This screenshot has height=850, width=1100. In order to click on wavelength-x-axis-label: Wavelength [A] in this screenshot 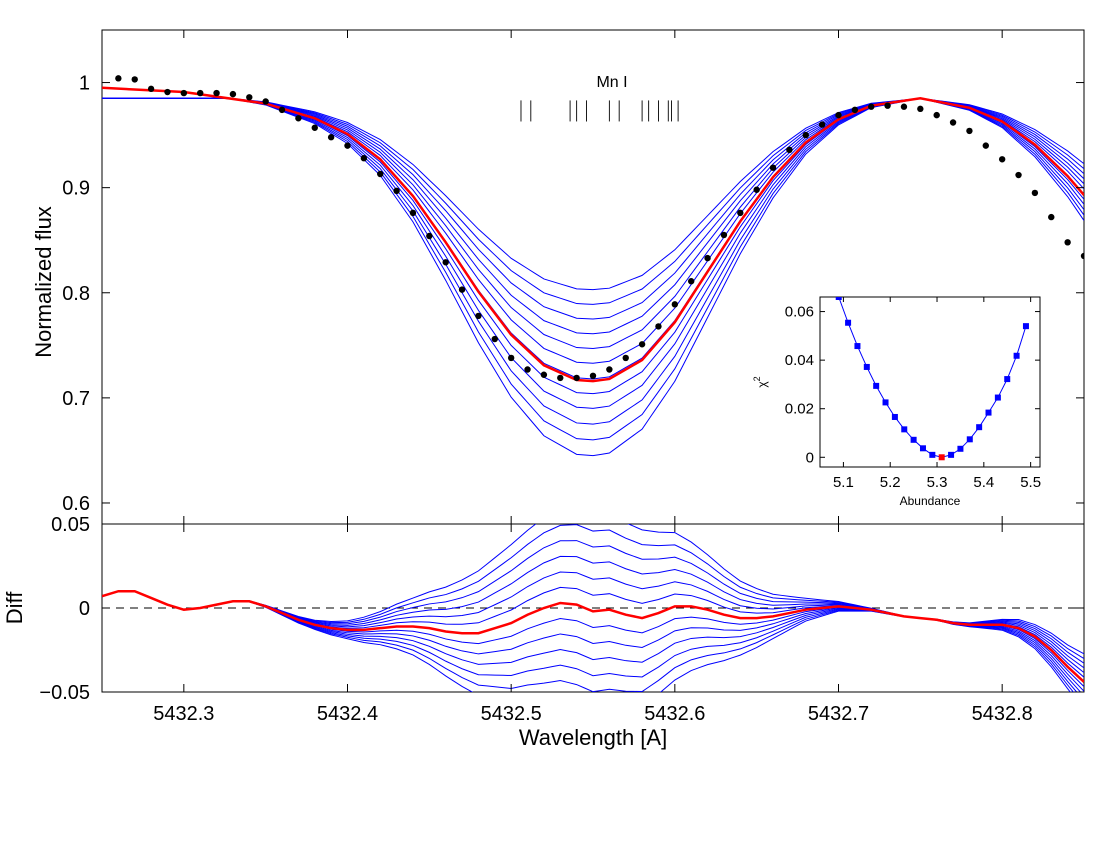, I will do `click(593, 737)`.